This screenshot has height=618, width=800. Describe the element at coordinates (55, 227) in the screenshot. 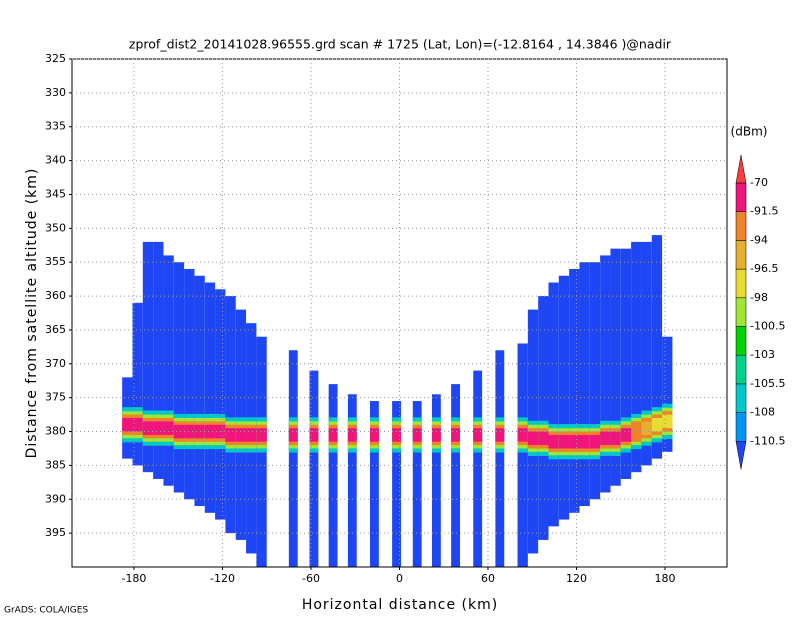

I see `y-tick-label: 350` at that location.